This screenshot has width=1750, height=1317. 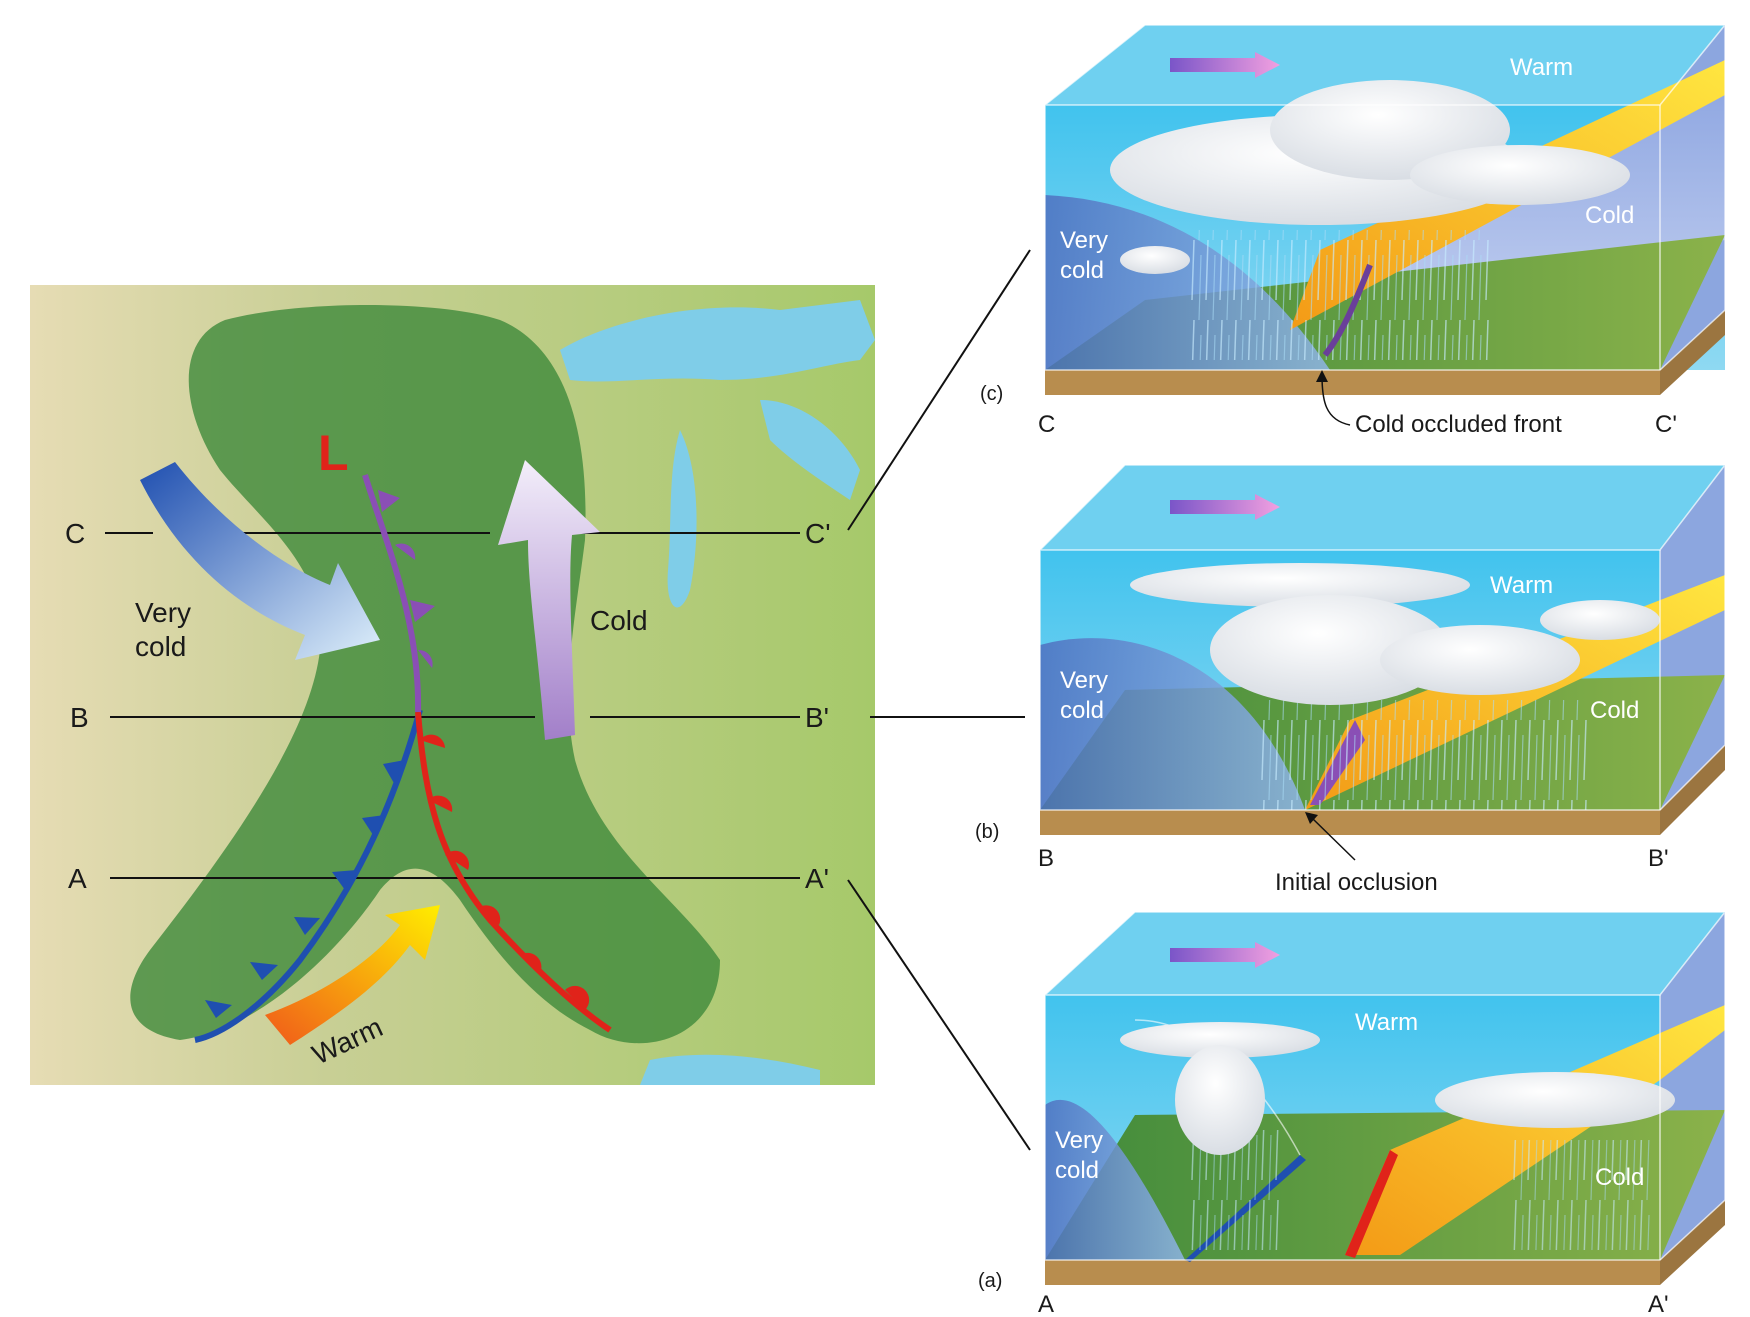 I want to click on low-symbol: L, so click(x=333, y=453).